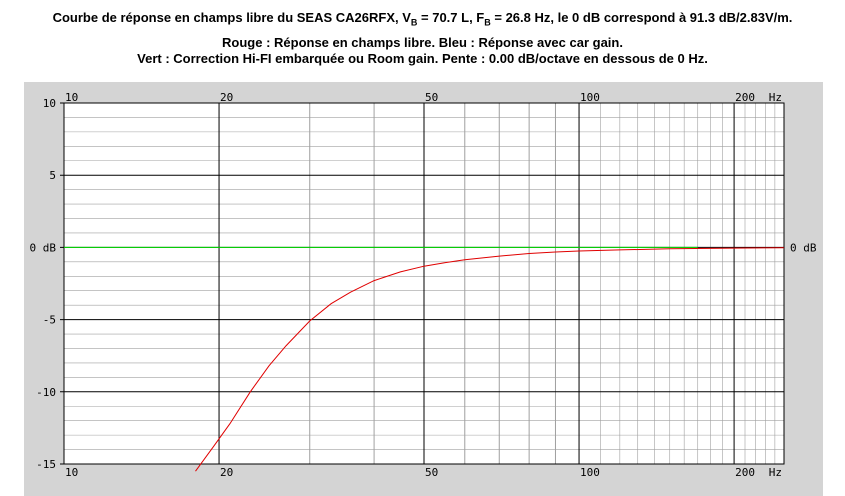 This screenshot has width=845, height=496. I want to click on x-tick-label-top: 50, so click(431, 97).